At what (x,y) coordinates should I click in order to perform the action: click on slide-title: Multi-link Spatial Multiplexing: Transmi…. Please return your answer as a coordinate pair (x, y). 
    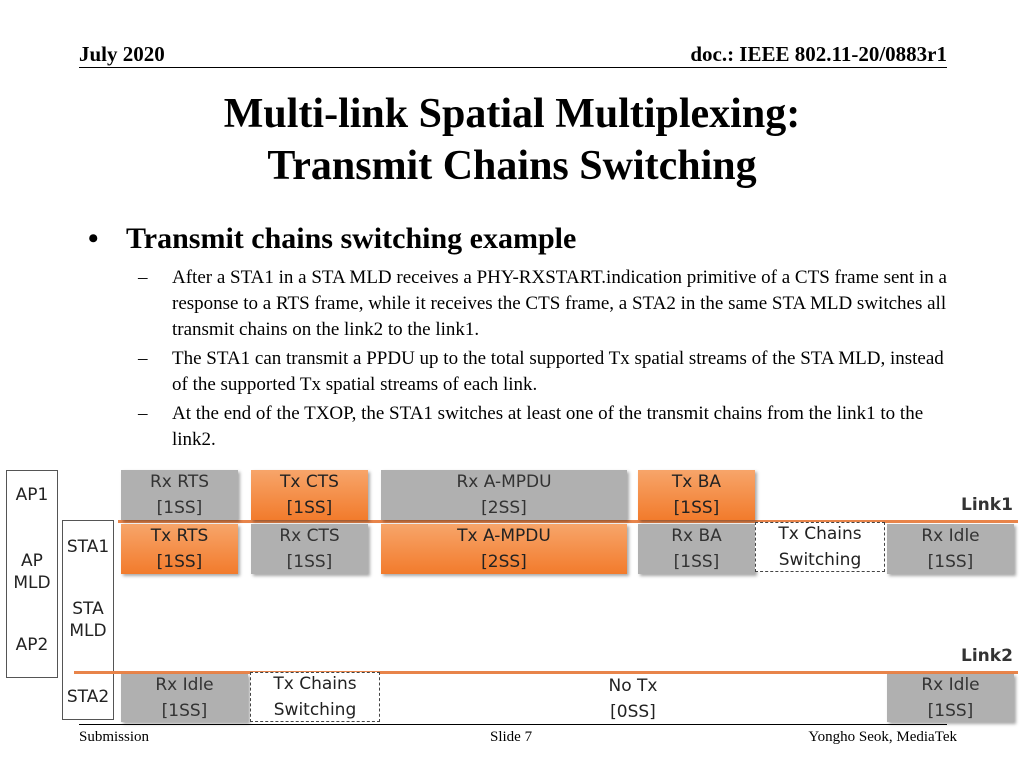
    Looking at the image, I should click on (512, 140).